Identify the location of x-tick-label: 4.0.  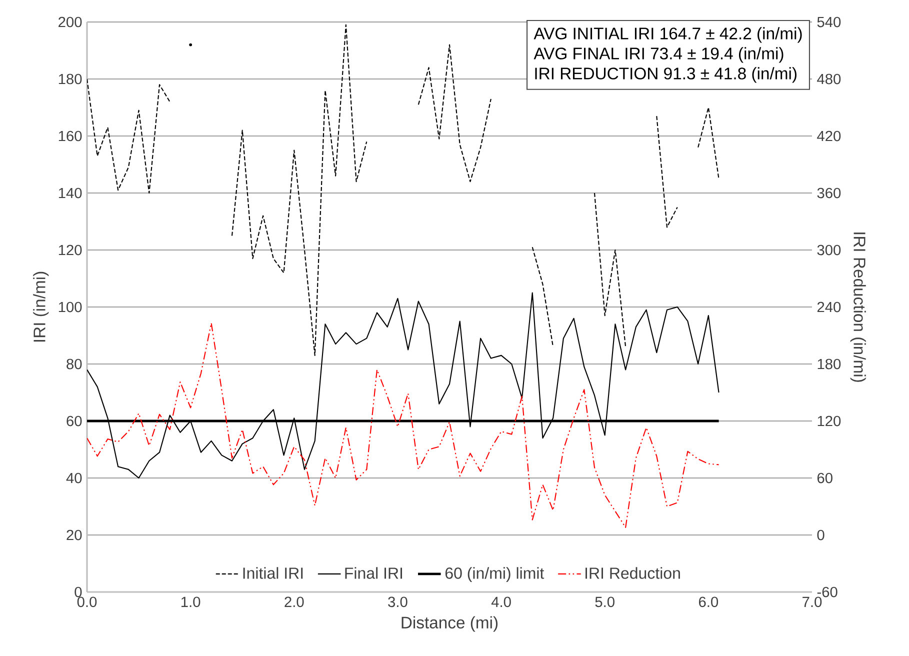
(501, 602).